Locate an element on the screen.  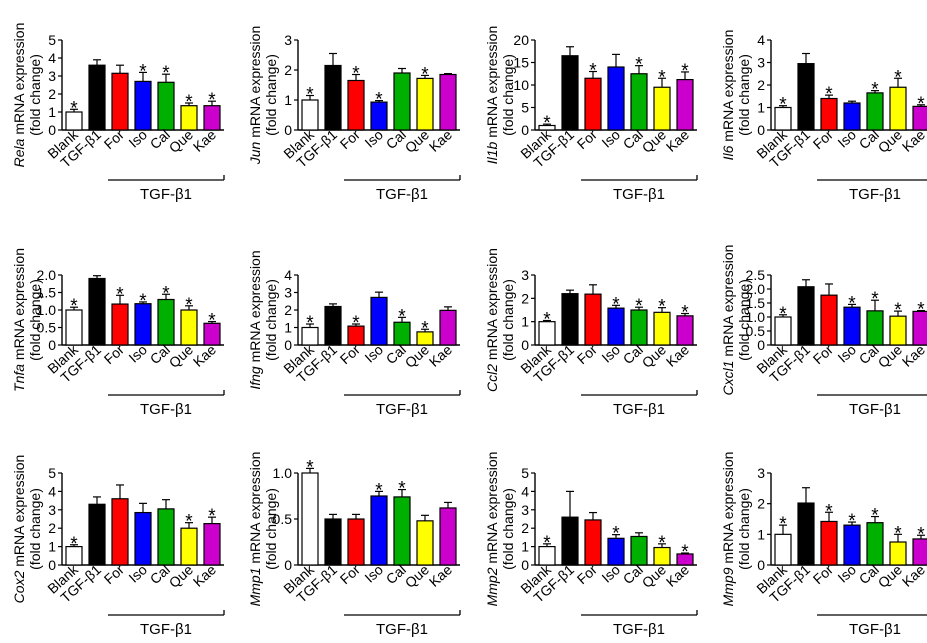
y-tick-label: 2.0 is located at coordinates (47, 275).